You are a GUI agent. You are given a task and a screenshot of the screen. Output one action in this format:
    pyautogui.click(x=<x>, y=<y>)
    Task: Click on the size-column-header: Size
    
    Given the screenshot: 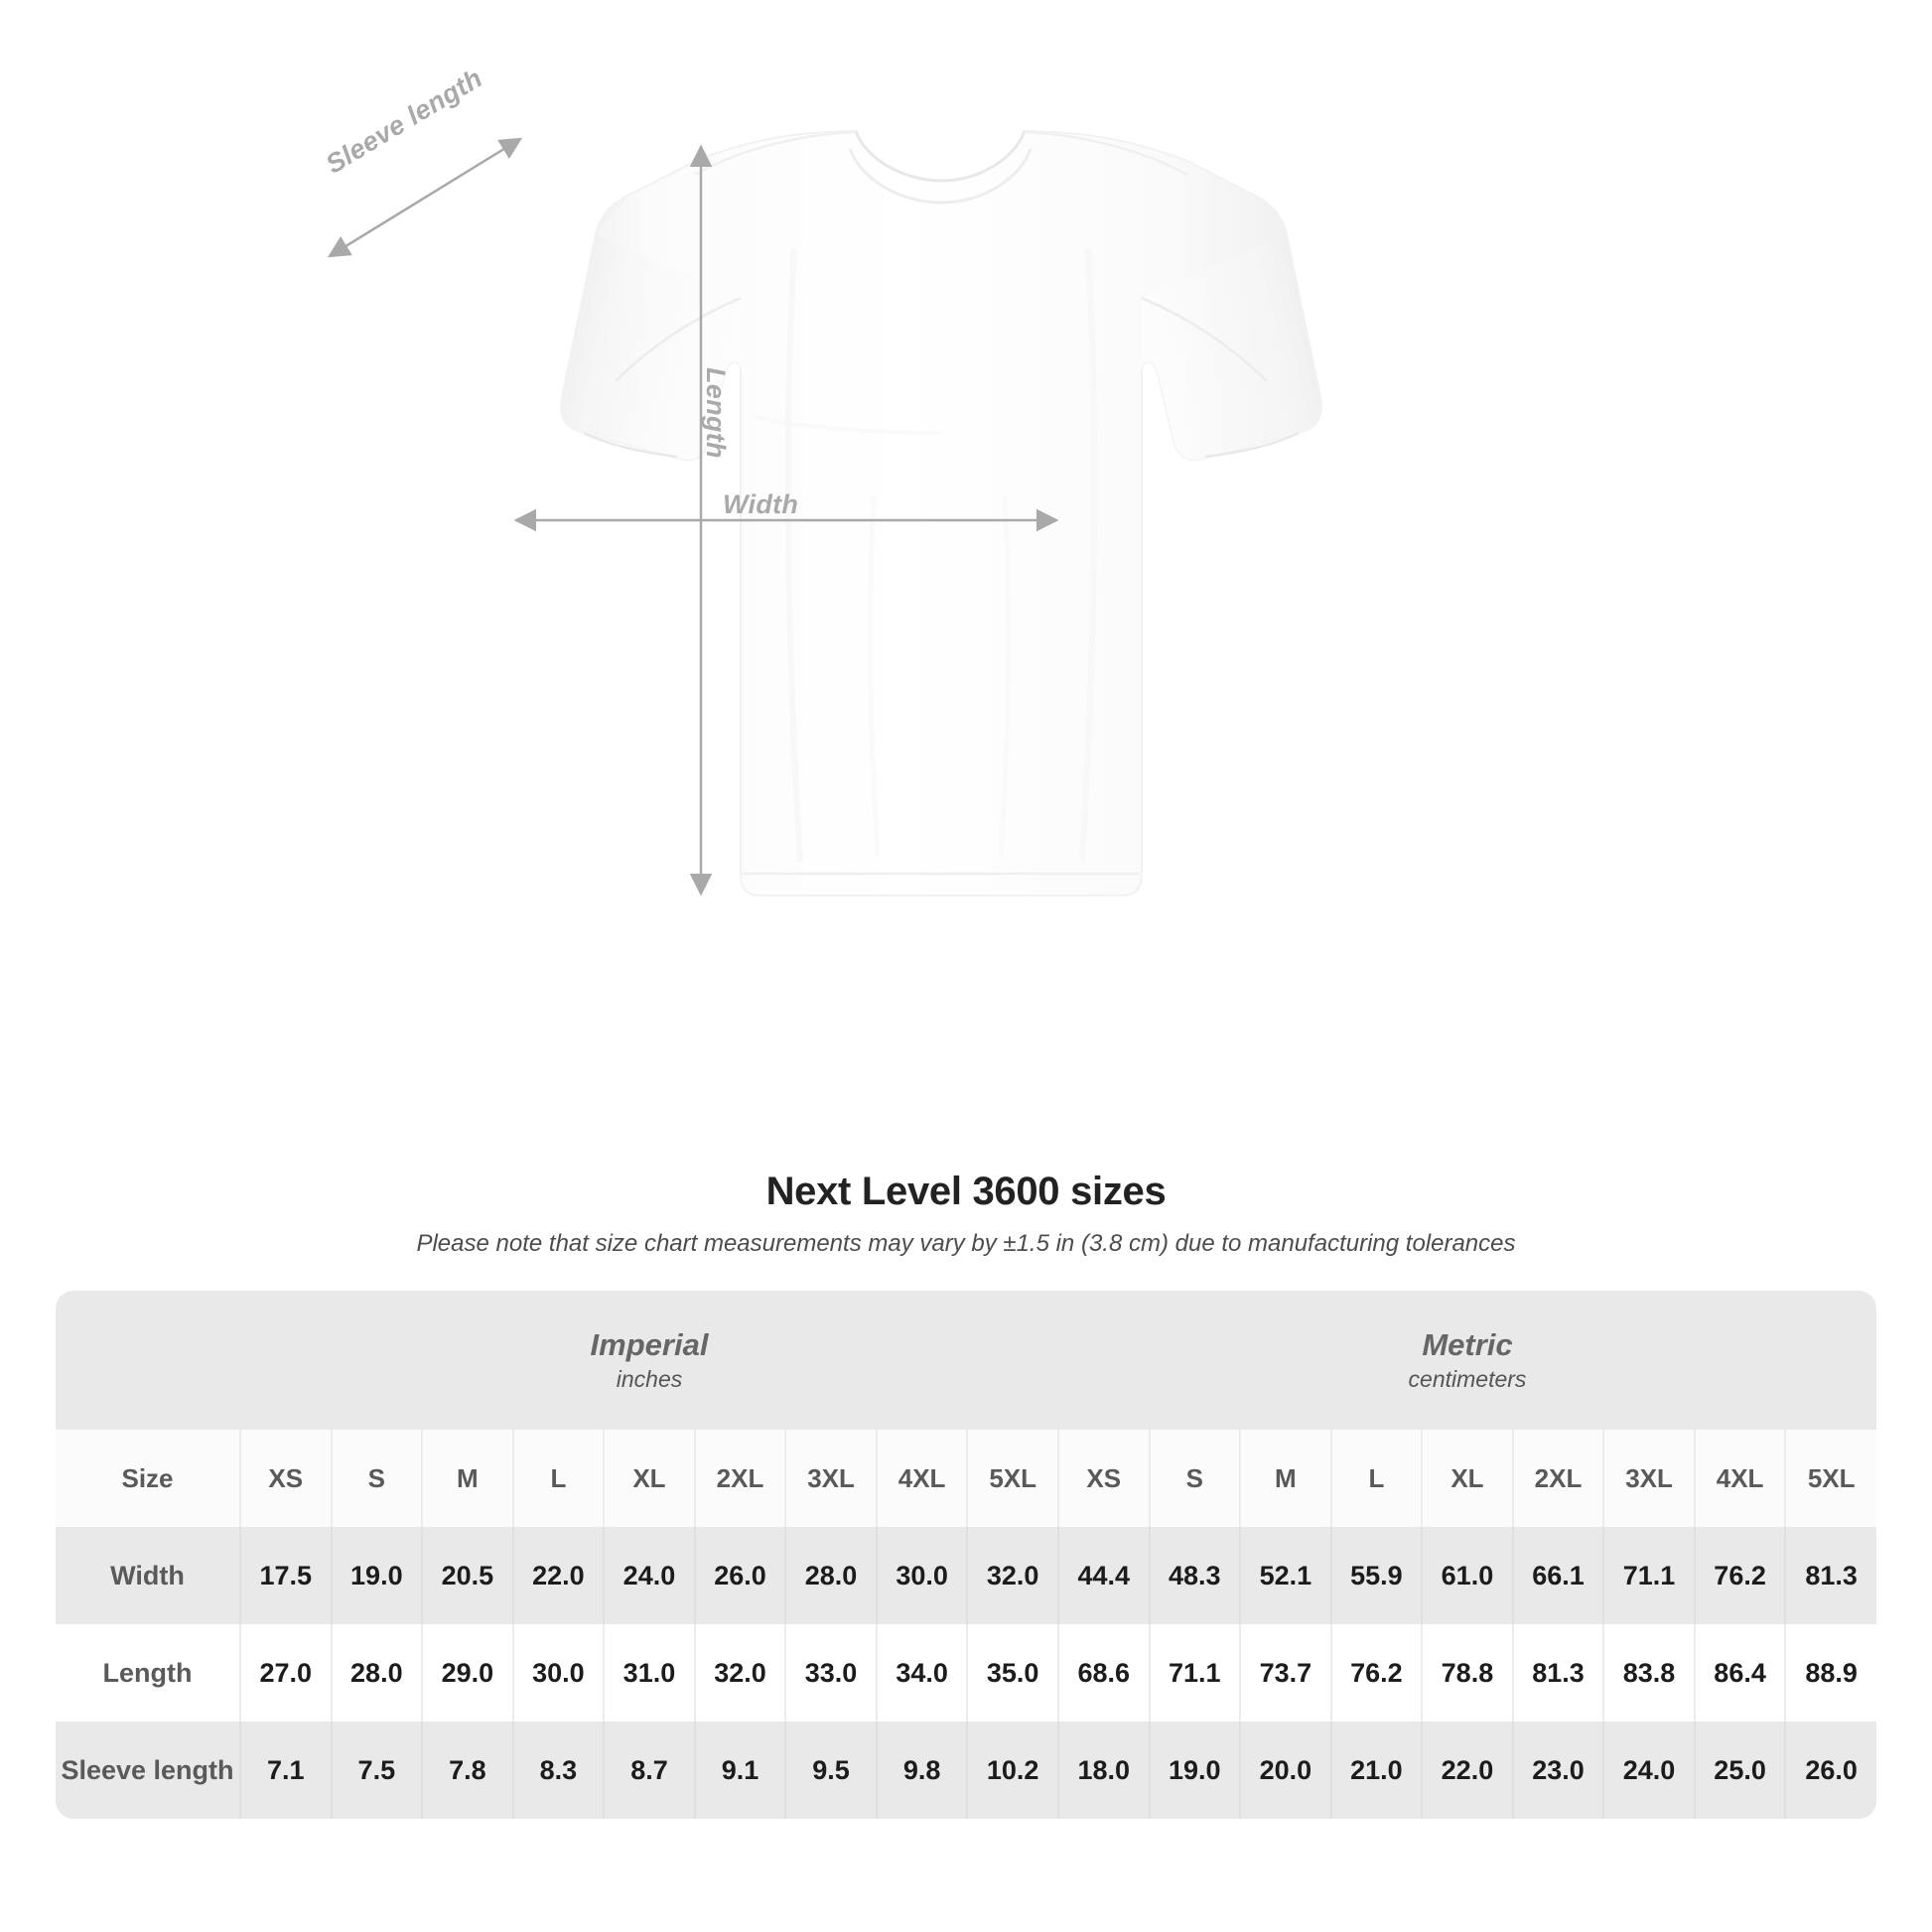 What is the action you would take?
    pyautogui.click(x=148, y=1478)
    